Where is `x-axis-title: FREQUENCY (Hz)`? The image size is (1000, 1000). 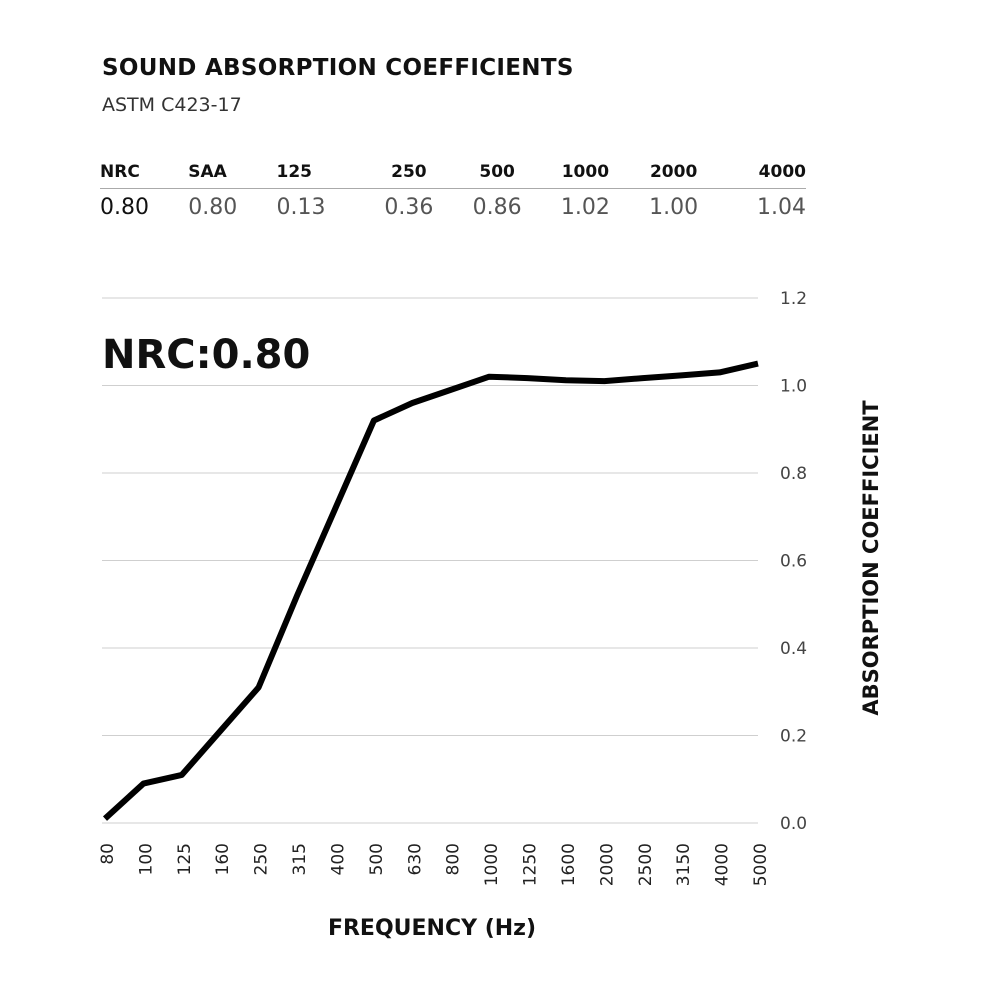 x-axis-title: FREQUENCY (Hz) is located at coordinates (432, 928).